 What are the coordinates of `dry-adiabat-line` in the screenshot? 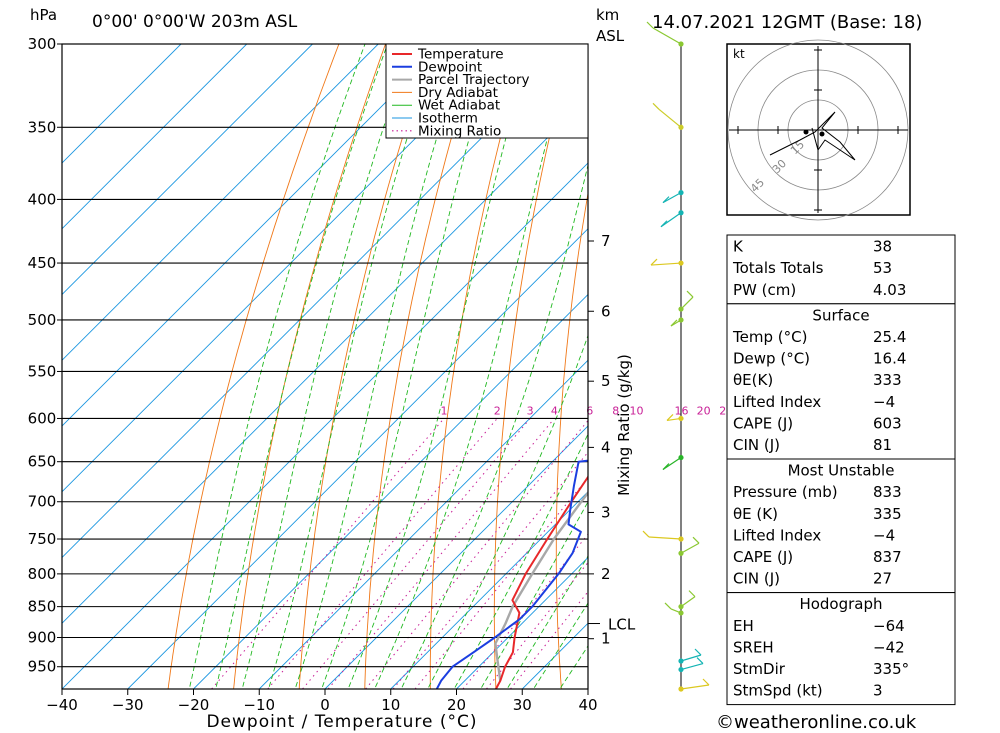 It's located at (692, 369).